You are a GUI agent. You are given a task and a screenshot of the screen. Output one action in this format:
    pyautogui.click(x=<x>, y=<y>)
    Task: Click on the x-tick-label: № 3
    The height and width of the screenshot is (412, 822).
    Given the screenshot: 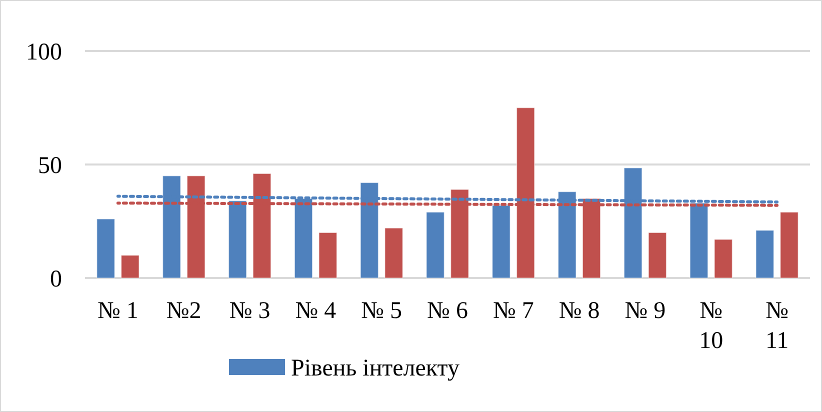 What is the action you would take?
    pyautogui.click(x=249, y=311)
    